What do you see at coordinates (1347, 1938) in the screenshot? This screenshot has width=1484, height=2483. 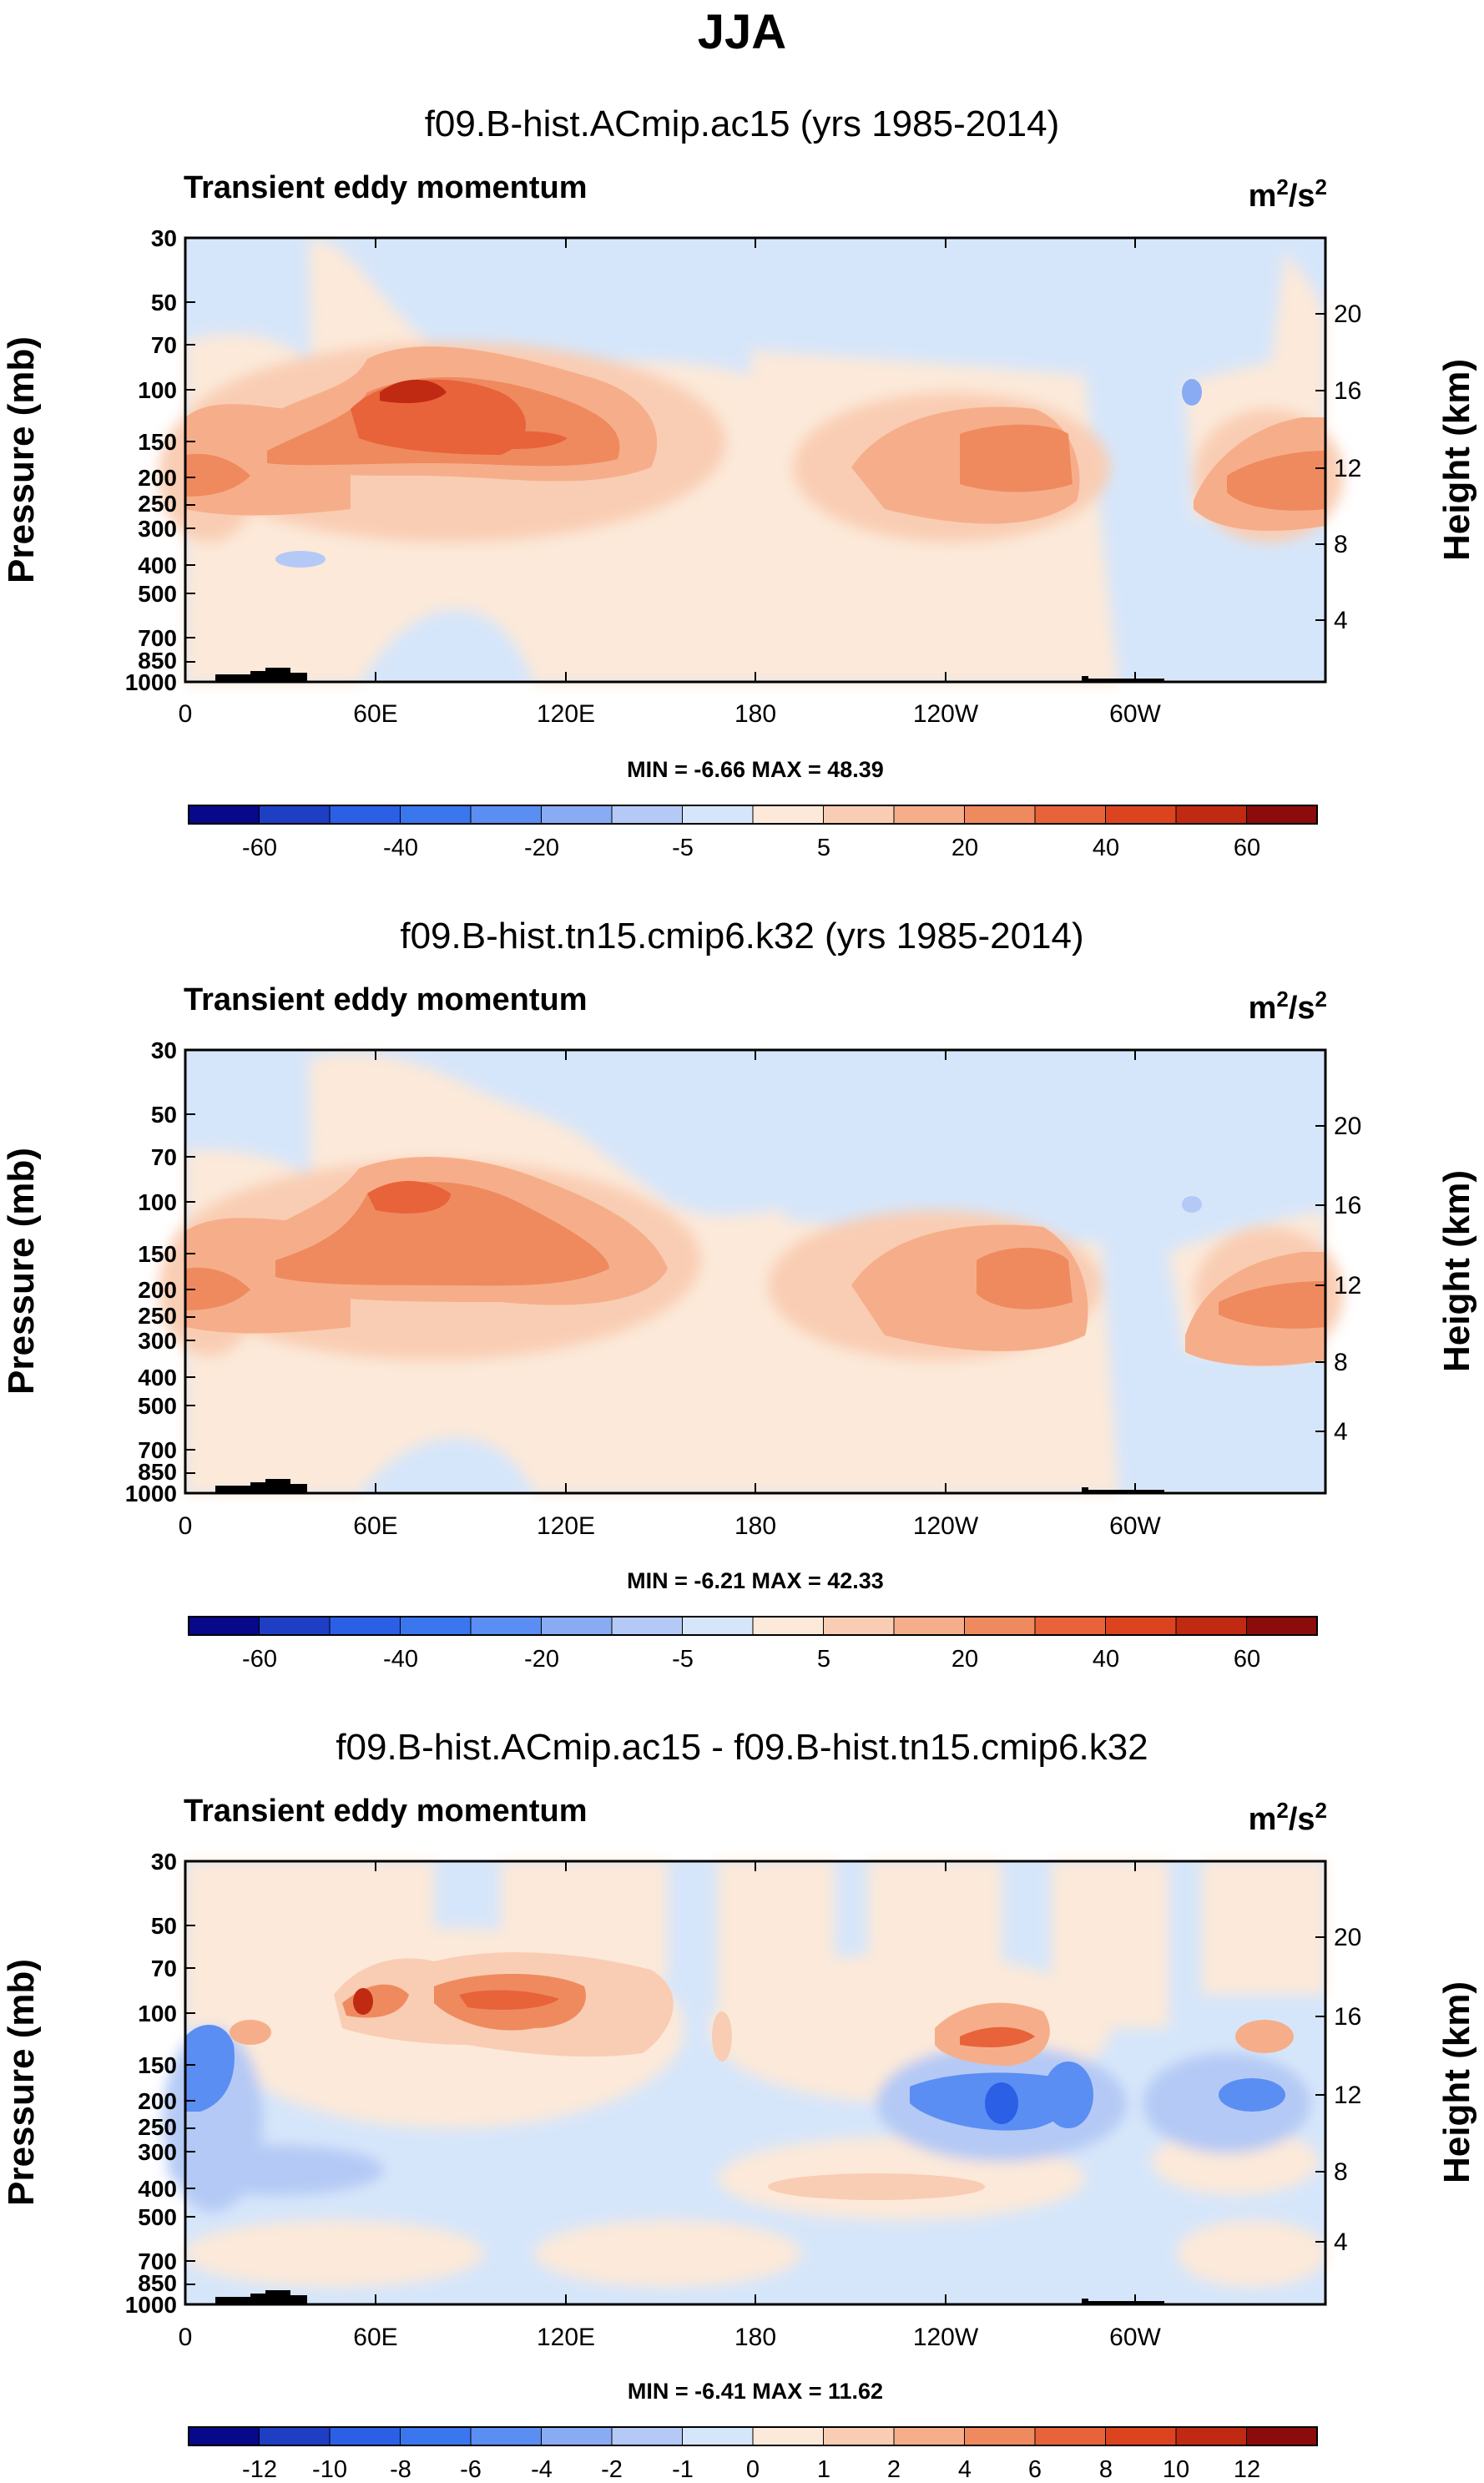 I see `height-tick-label: 20` at bounding box center [1347, 1938].